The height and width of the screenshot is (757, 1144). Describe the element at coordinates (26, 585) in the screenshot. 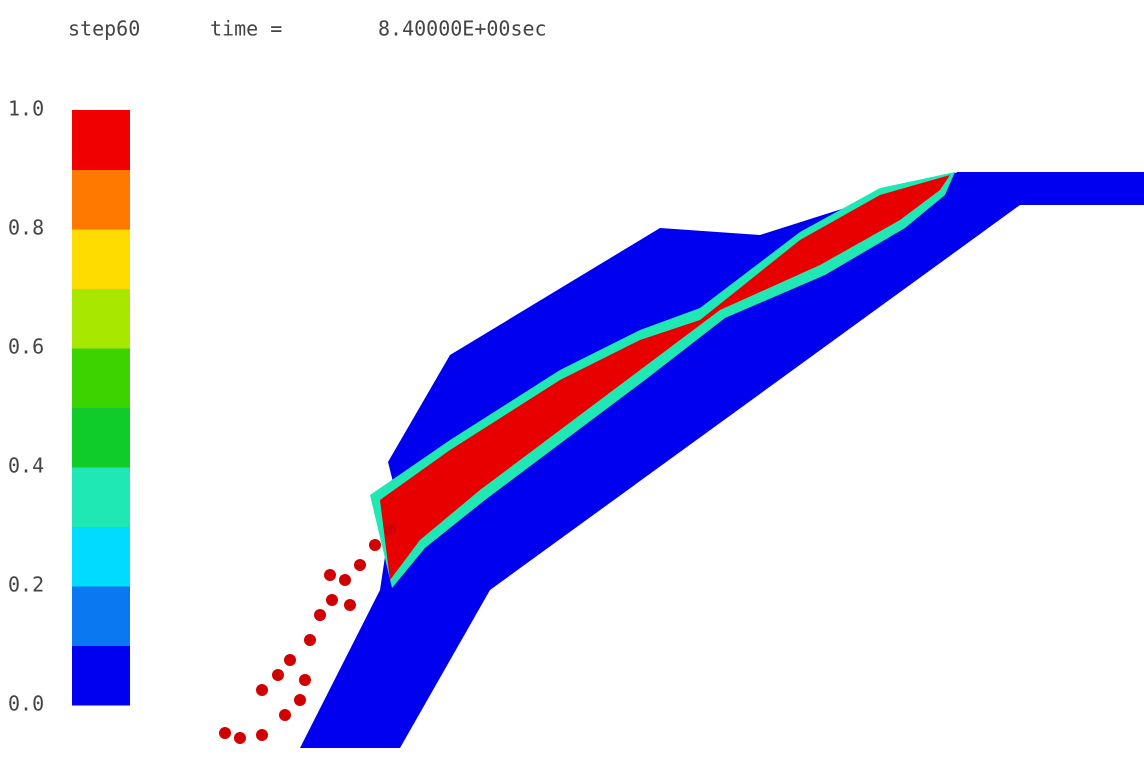

I see `colorbar-tick-label: 0.2` at that location.